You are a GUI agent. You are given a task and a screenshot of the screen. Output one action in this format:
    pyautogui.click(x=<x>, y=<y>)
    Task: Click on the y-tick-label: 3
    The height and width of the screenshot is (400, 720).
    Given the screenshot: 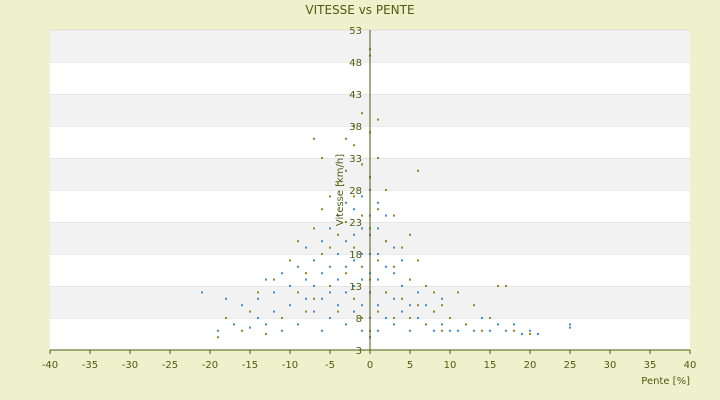 What is the action you would take?
    pyautogui.click(x=359, y=351)
    